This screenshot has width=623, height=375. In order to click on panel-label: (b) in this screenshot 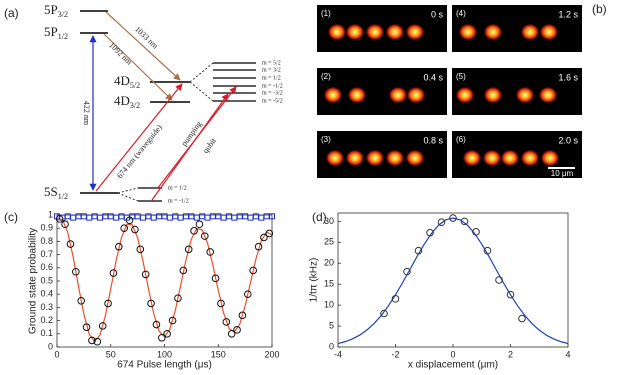, I will do `click(599, 9)`.